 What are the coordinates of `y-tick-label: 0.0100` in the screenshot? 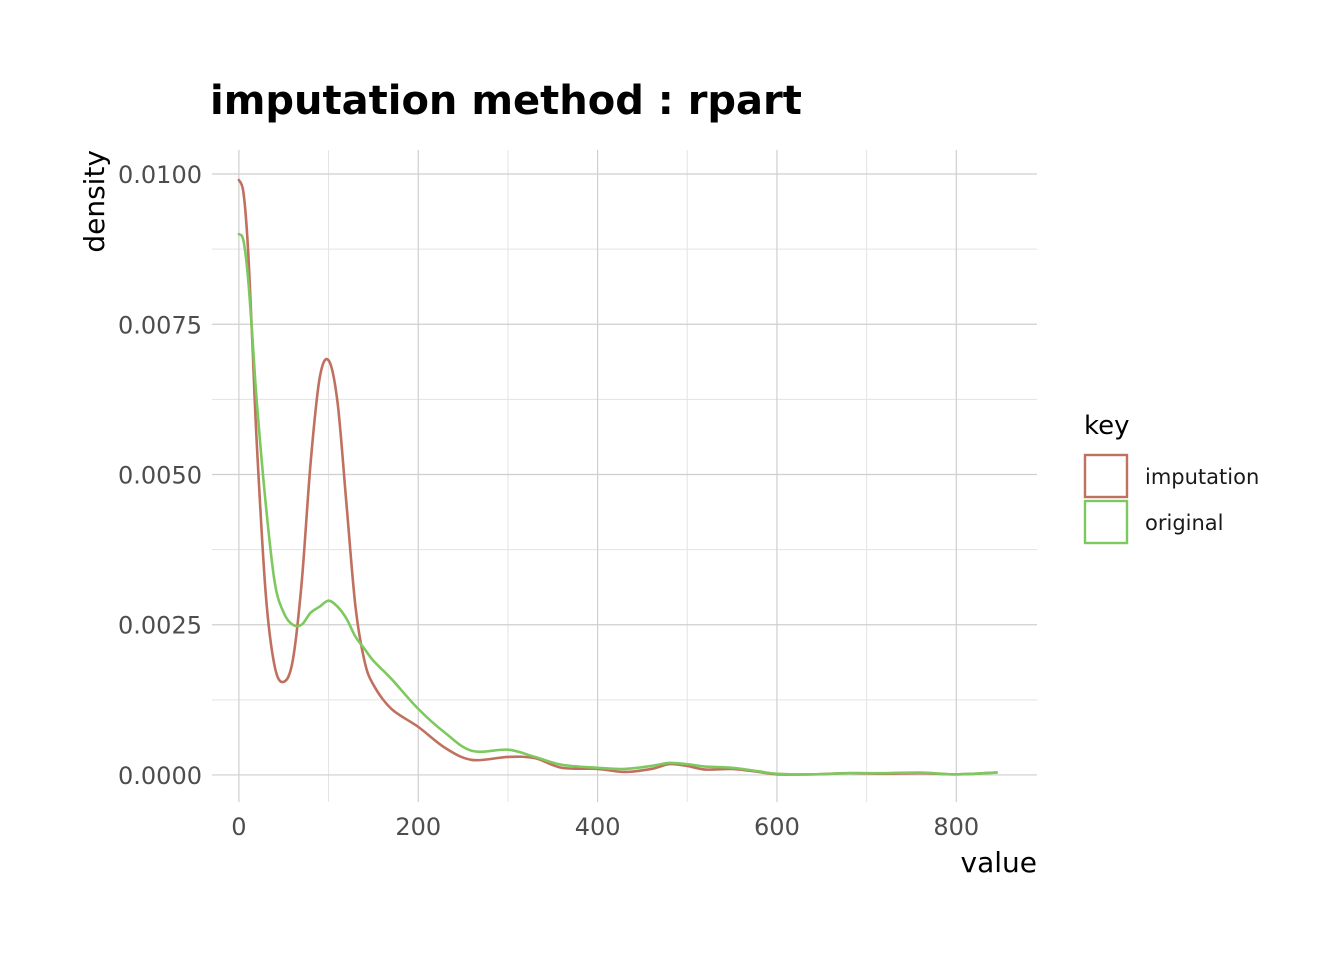 It's located at (160, 175).